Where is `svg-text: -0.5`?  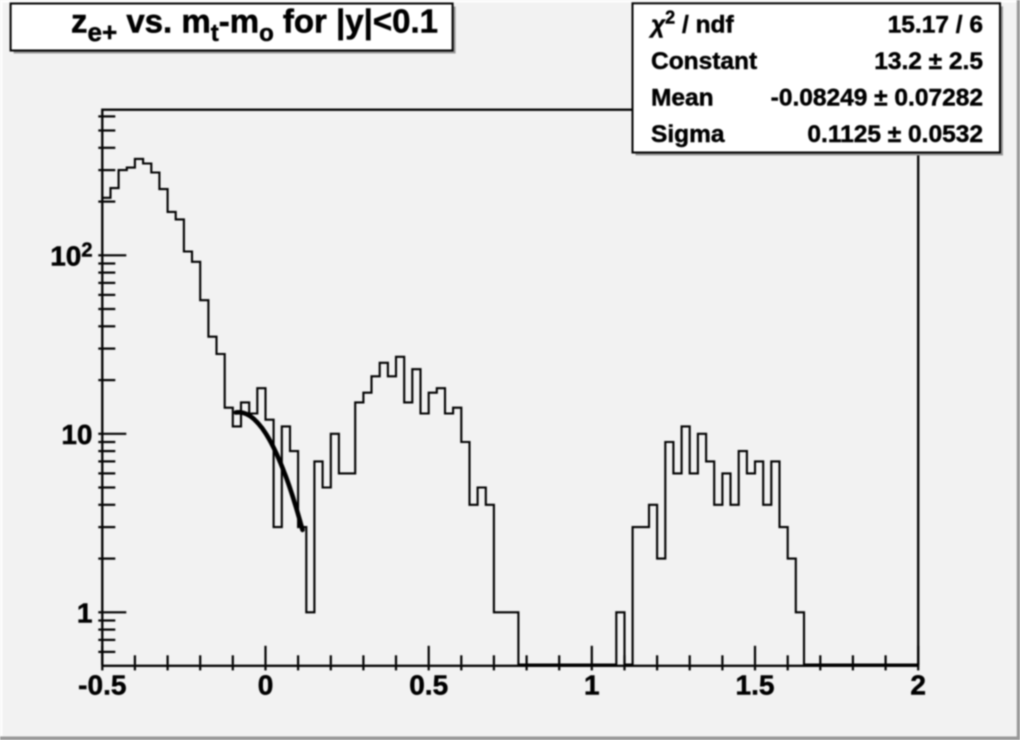 svg-text: -0.5 is located at coordinates (102, 685).